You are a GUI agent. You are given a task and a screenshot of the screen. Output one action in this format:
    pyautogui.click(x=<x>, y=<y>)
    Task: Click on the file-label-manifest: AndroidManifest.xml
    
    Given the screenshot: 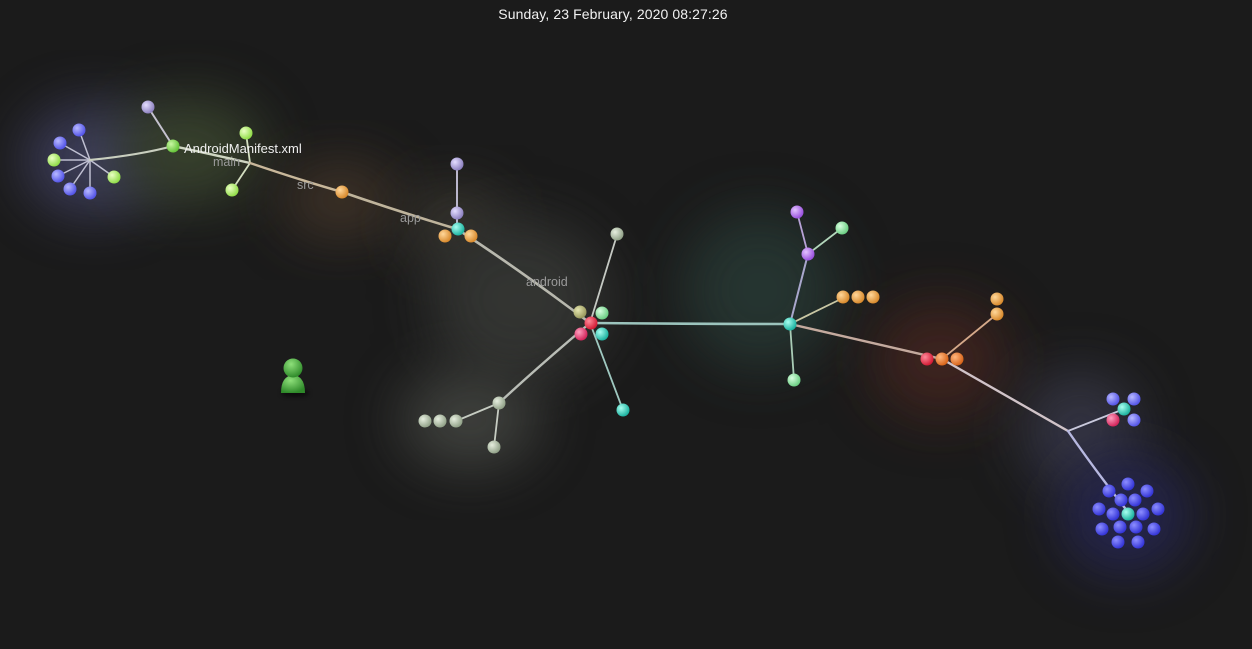 What is the action you would take?
    pyautogui.click(x=243, y=148)
    